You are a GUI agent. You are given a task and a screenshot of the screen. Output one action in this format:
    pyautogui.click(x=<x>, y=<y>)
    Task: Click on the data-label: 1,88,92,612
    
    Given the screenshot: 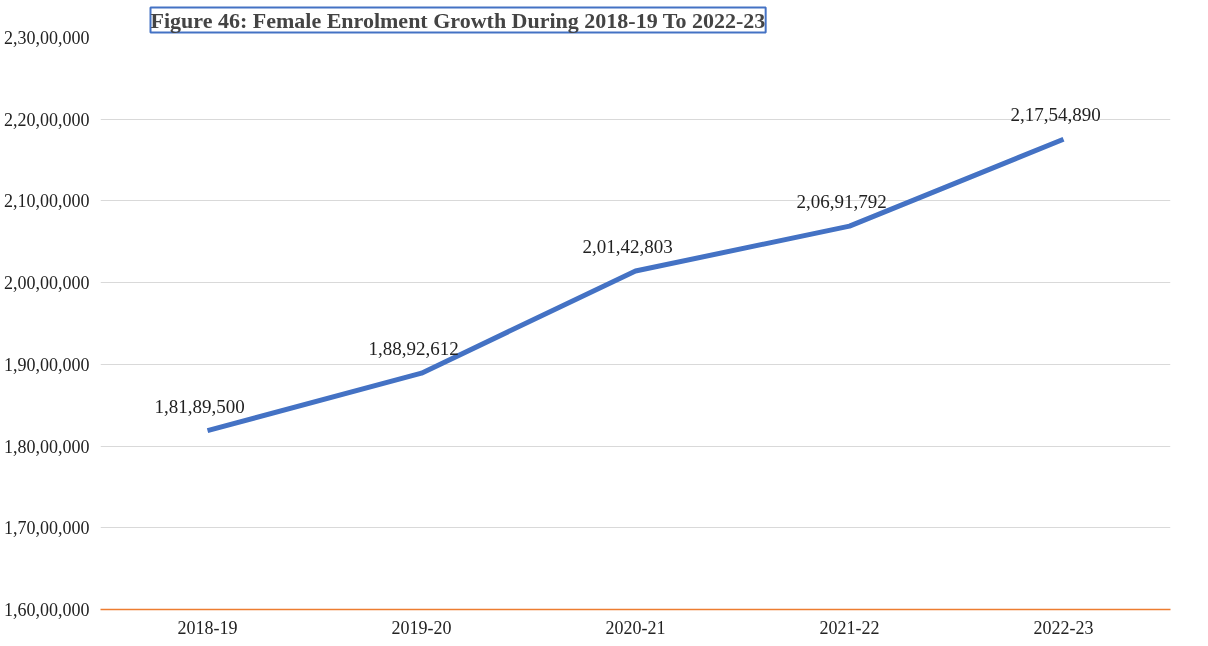 What is the action you would take?
    pyautogui.click(x=413, y=349)
    